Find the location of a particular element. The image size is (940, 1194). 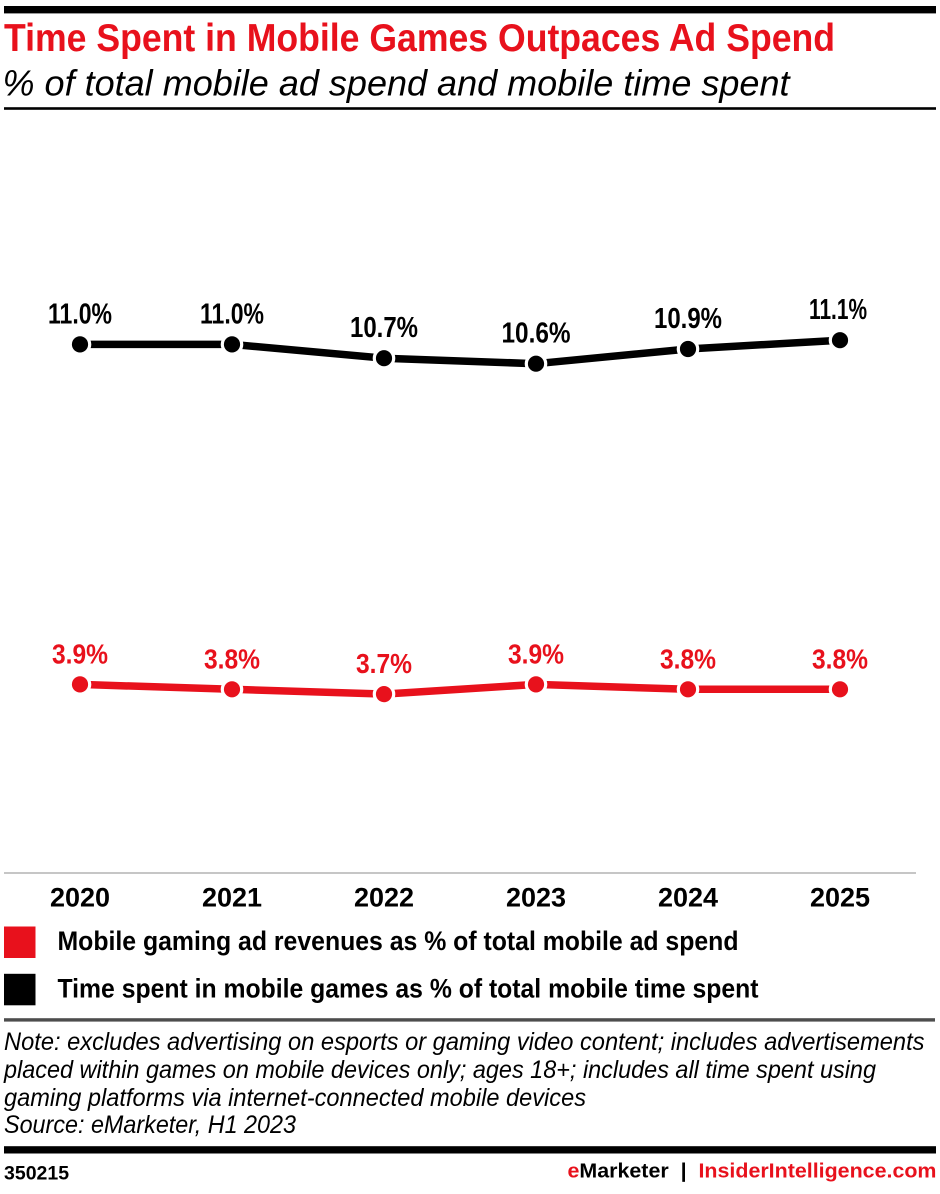

svg-text: 2020 is located at coordinates (80, 897).